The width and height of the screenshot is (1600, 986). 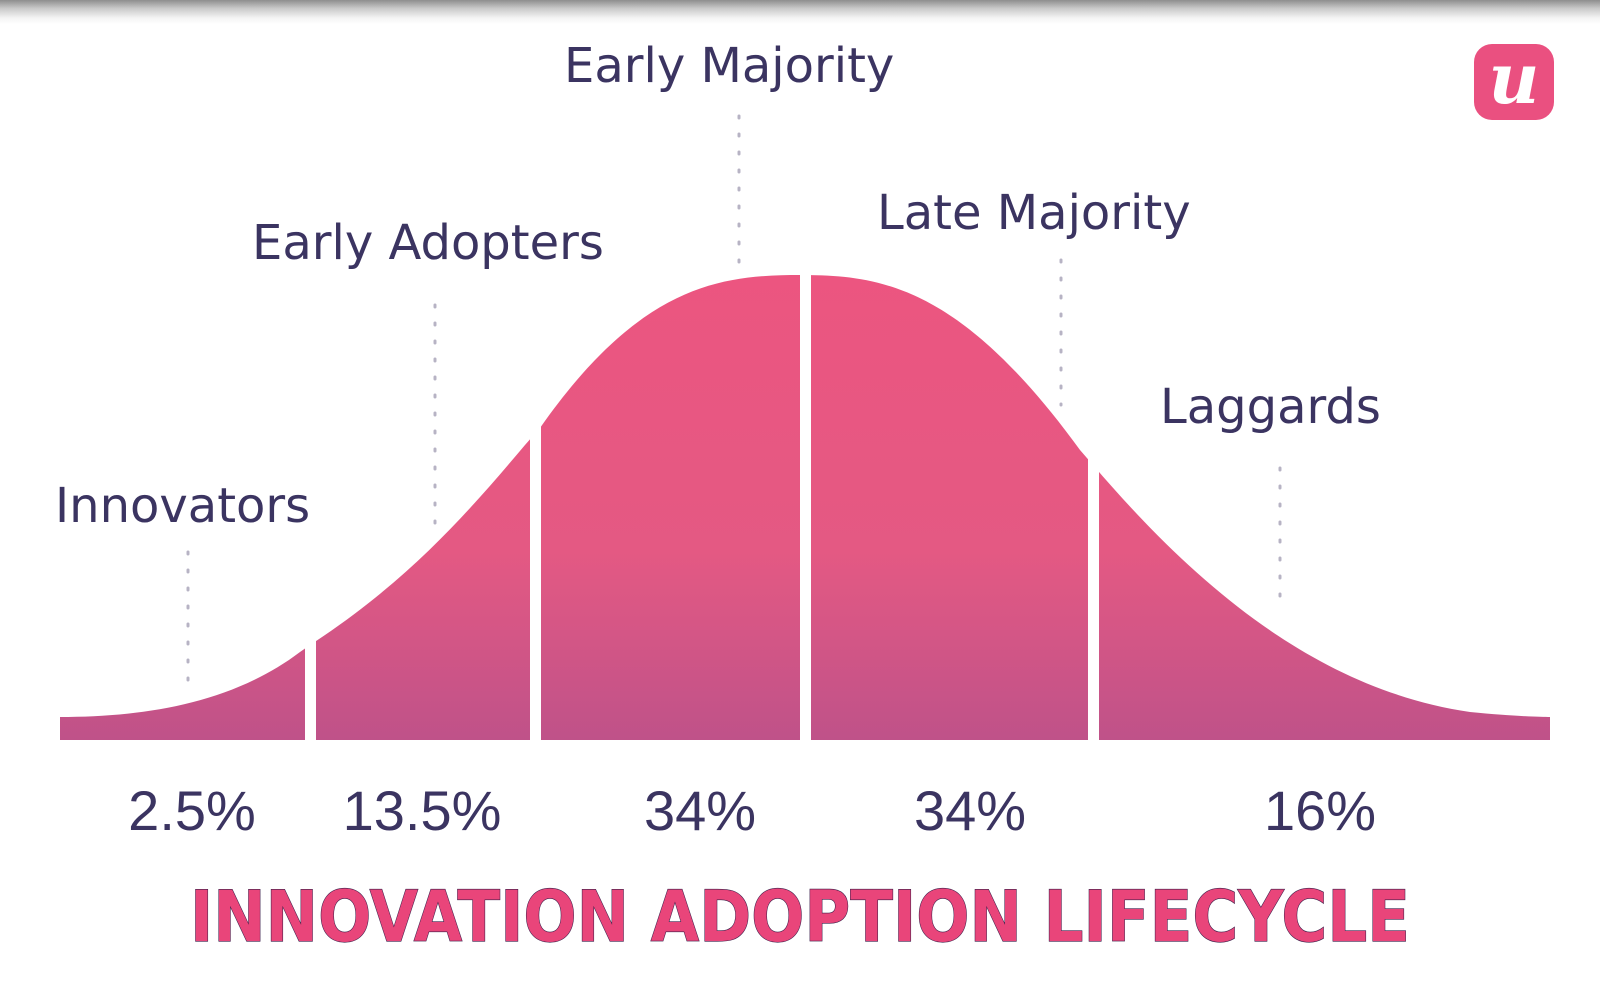 What do you see at coordinates (422, 810) in the screenshot?
I see `percent-early-adopters: 13.5%` at bounding box center [422, 810].